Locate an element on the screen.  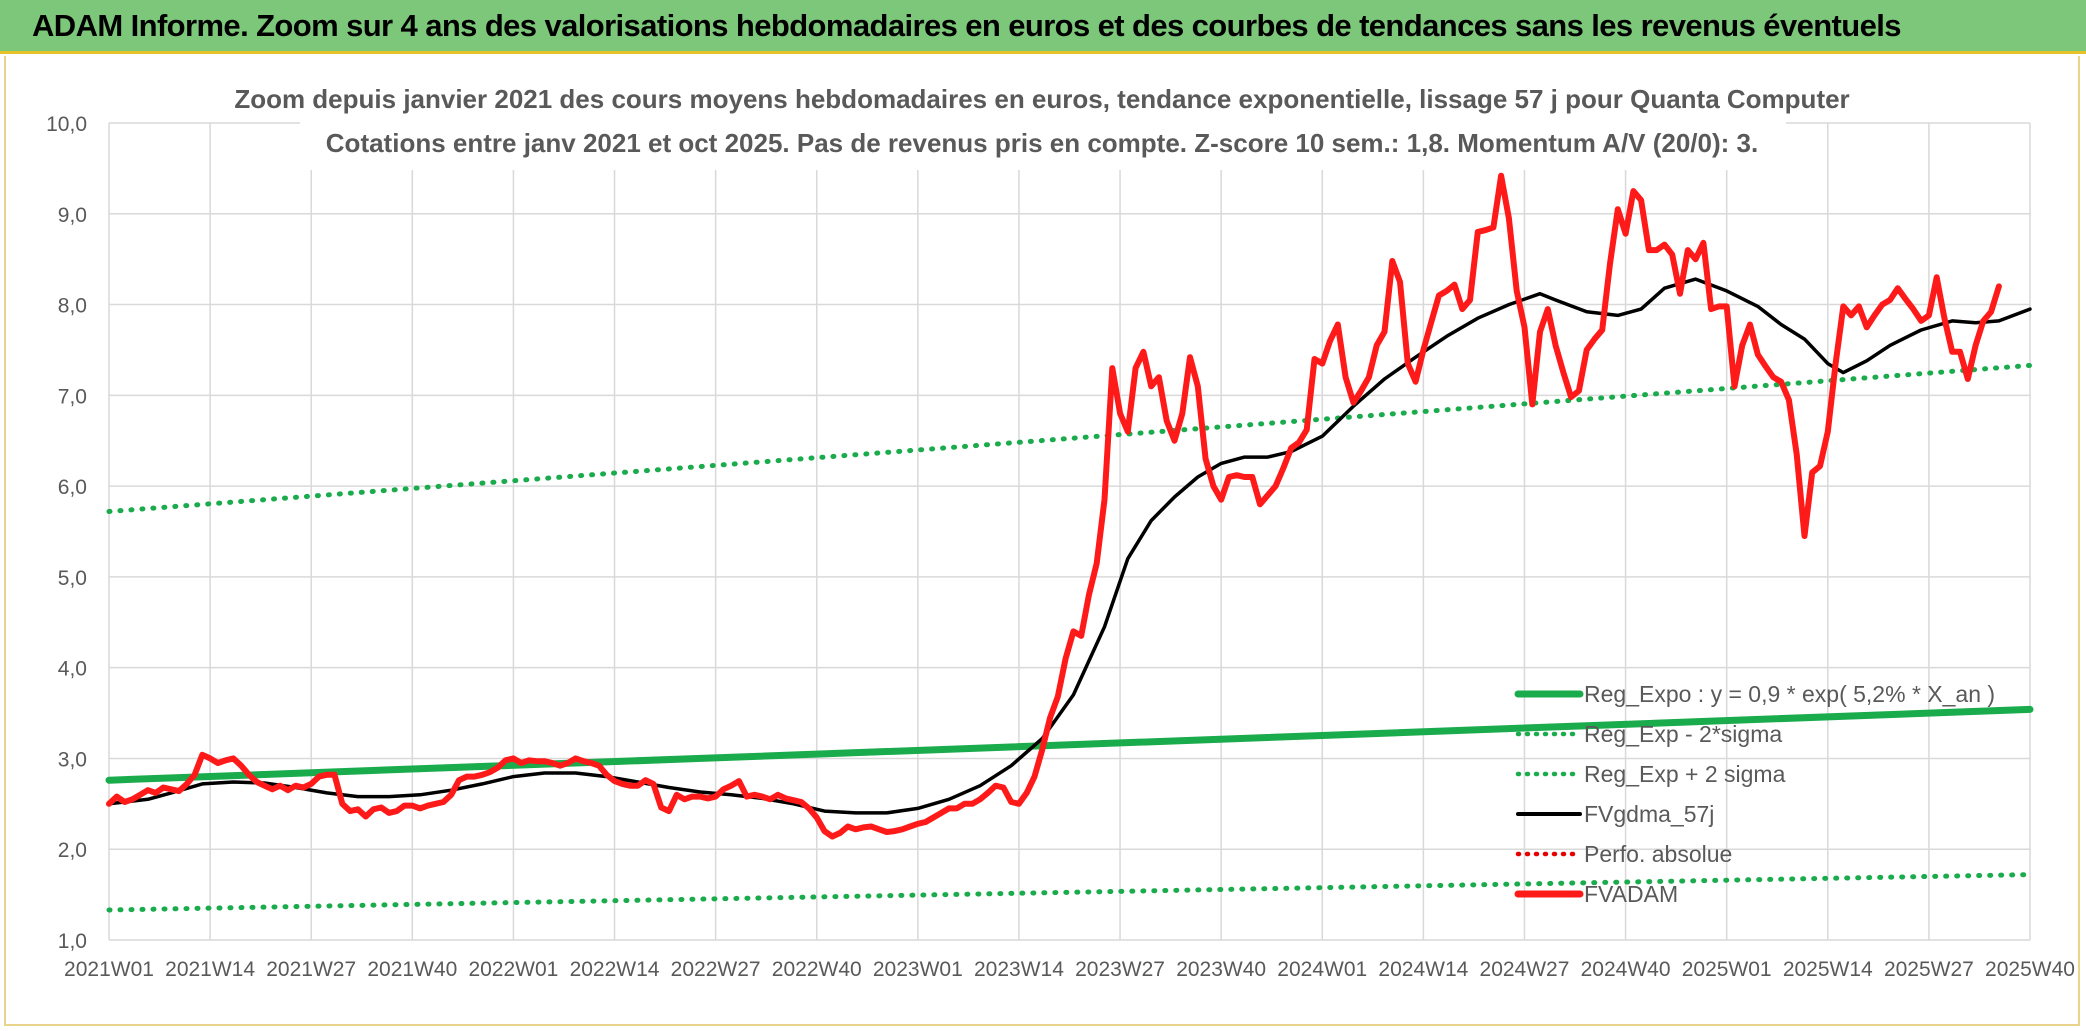
y-tick-label: 5,0 is located at coordinates (72, 578).